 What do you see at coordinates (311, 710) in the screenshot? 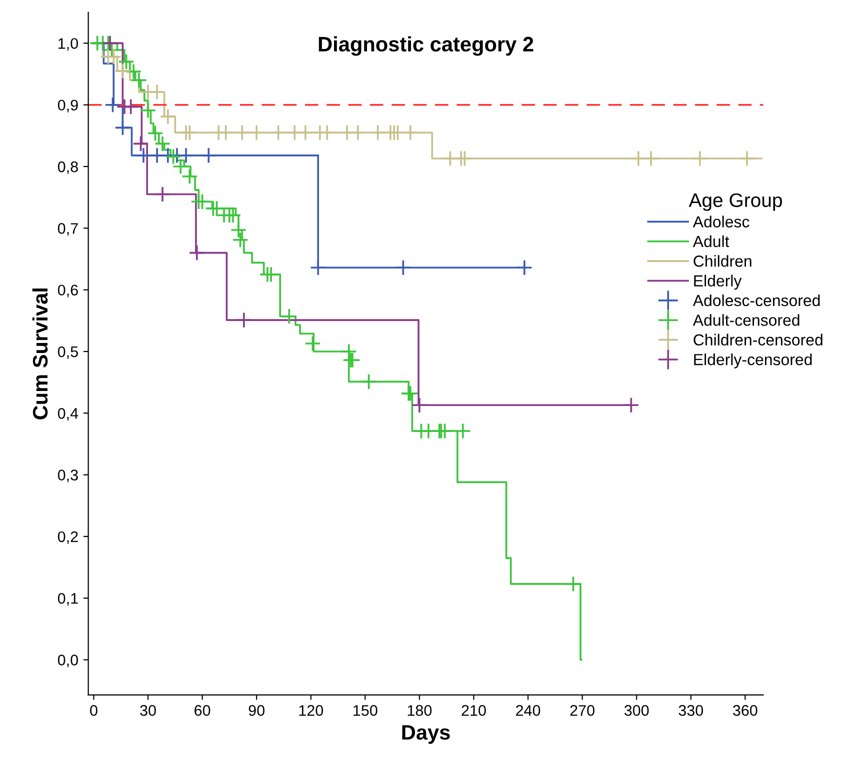
I see `x-tick-label: 120` at bounding box center [311, 710].